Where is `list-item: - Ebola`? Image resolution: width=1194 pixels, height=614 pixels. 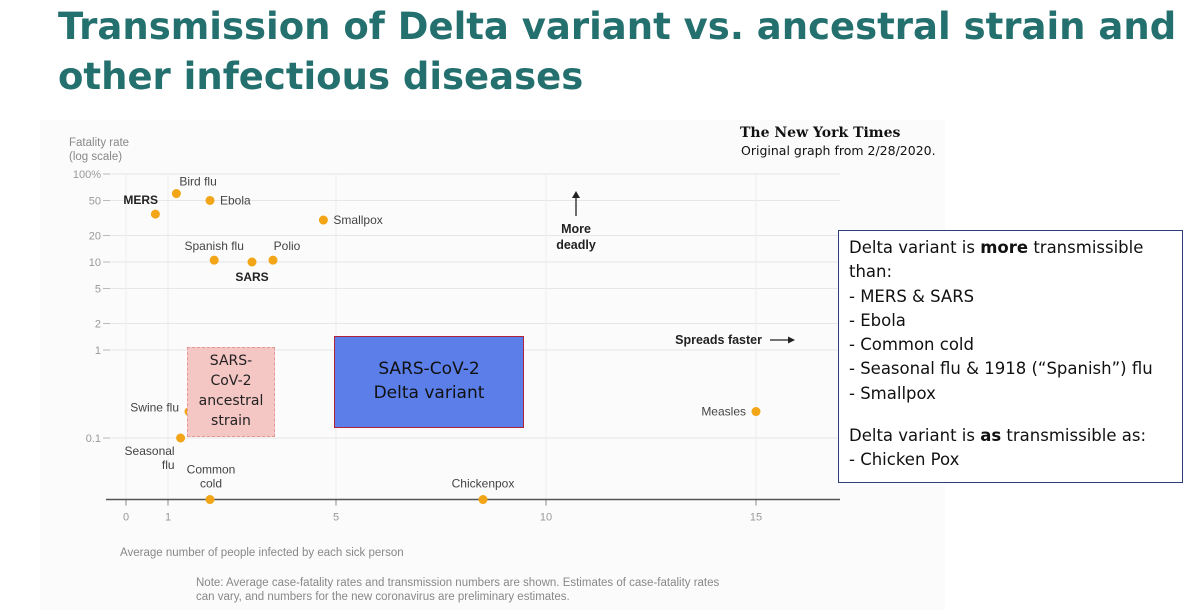
list-item: - Ebola is located at coordinates (877, 320).